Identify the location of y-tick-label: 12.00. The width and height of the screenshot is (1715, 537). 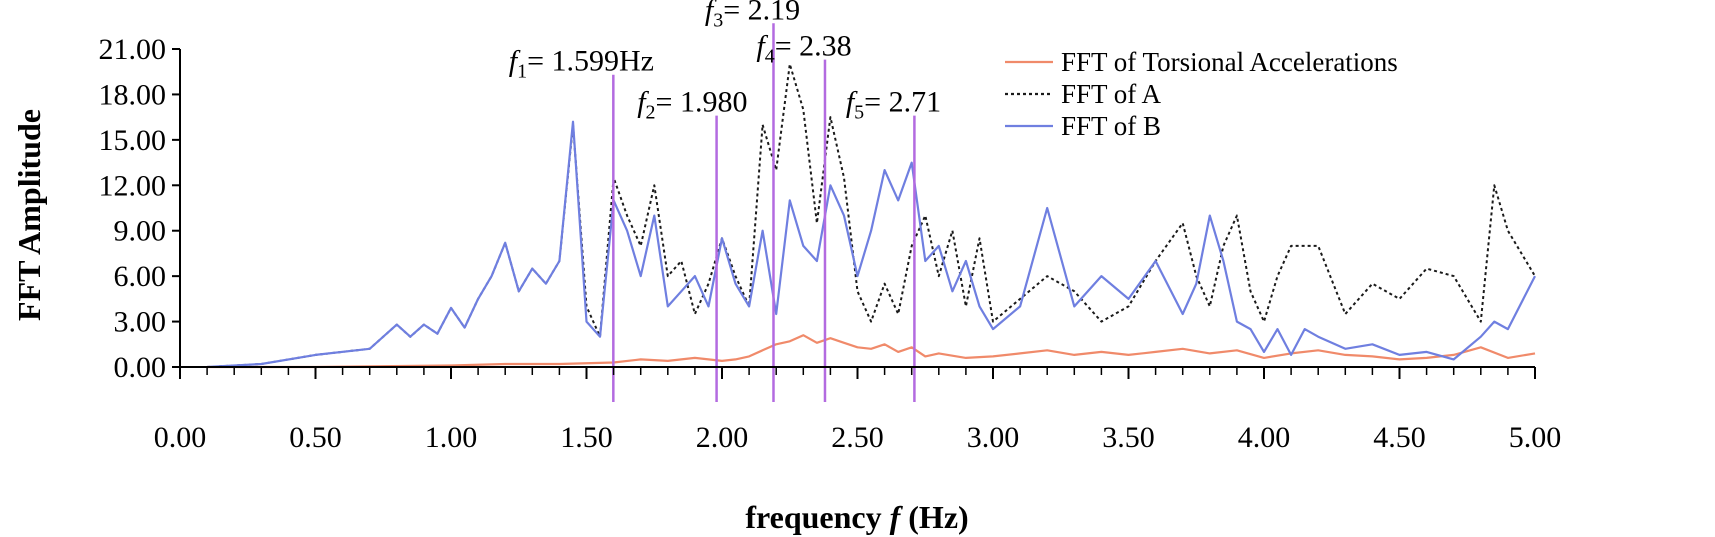
(133, 185).